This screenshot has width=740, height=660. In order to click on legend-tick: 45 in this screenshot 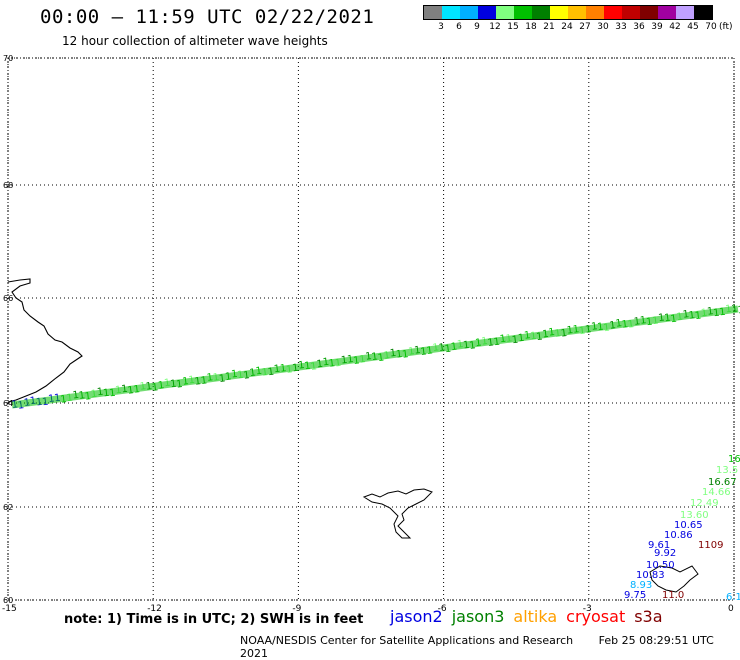, I will do `click(693, 27)`.